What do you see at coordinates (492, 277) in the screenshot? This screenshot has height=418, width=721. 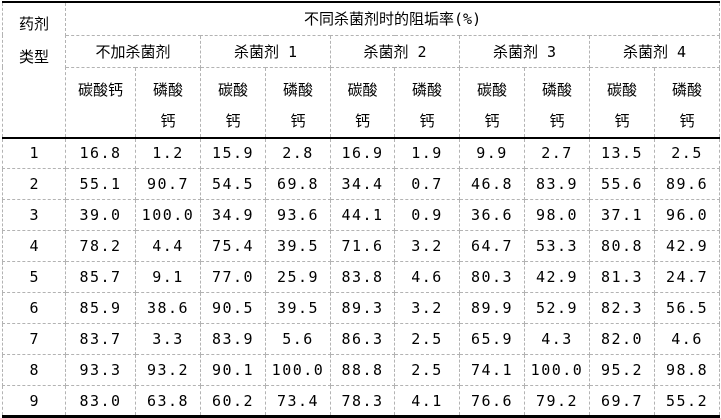 I see `table-cell: 80.3` at bounding box center [492, 277].